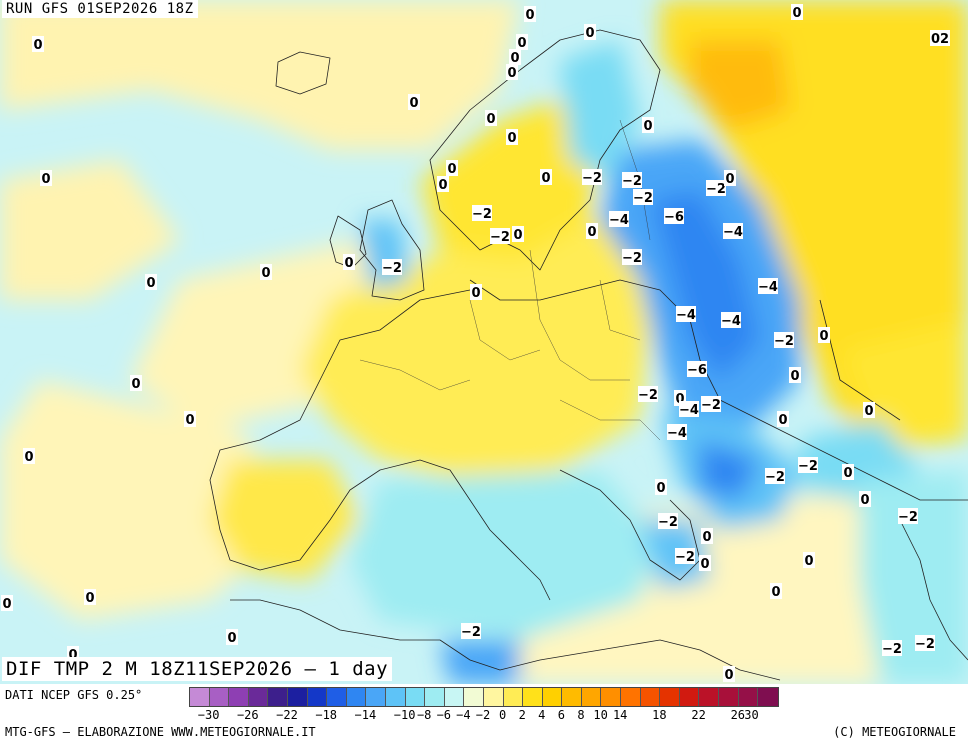  What do you see at coordinates (247, 715) in the screenshot?
I see `scale-tick-label: −26` at bounding box center [247, 715].